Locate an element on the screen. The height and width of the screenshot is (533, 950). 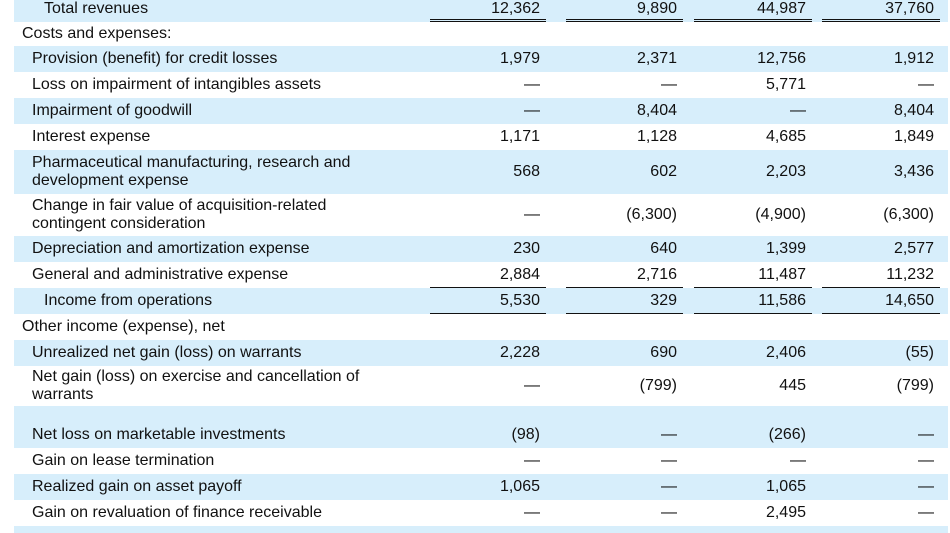
row-value-col-3: 445 is located at coordinates (792, 385).